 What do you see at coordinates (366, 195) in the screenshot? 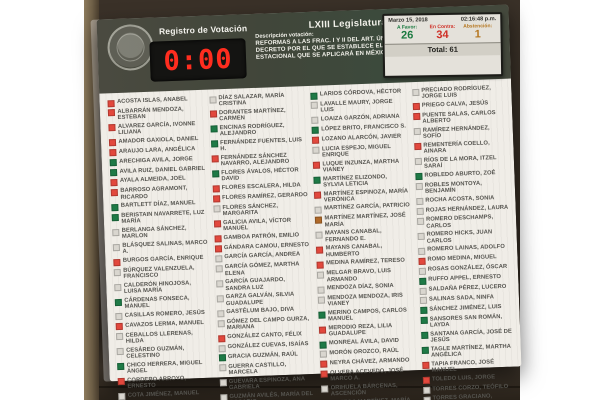
I see `member-name: MARTÍNEZ ESPINOZA, MARÍA VERÓNICA` at bounding box center [366, 195].